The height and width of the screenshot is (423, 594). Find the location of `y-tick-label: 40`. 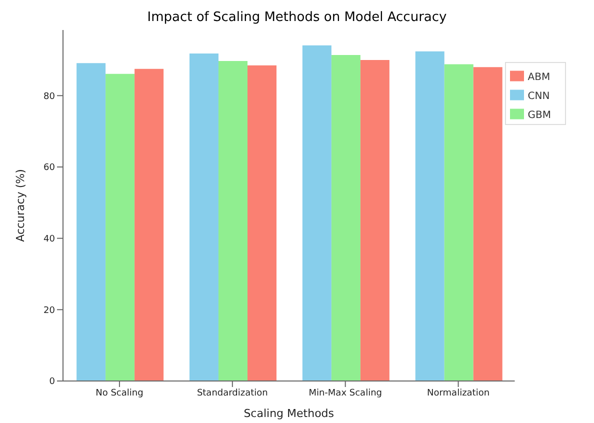

y-tick-label: 40 is located at coordinates (50, 239).